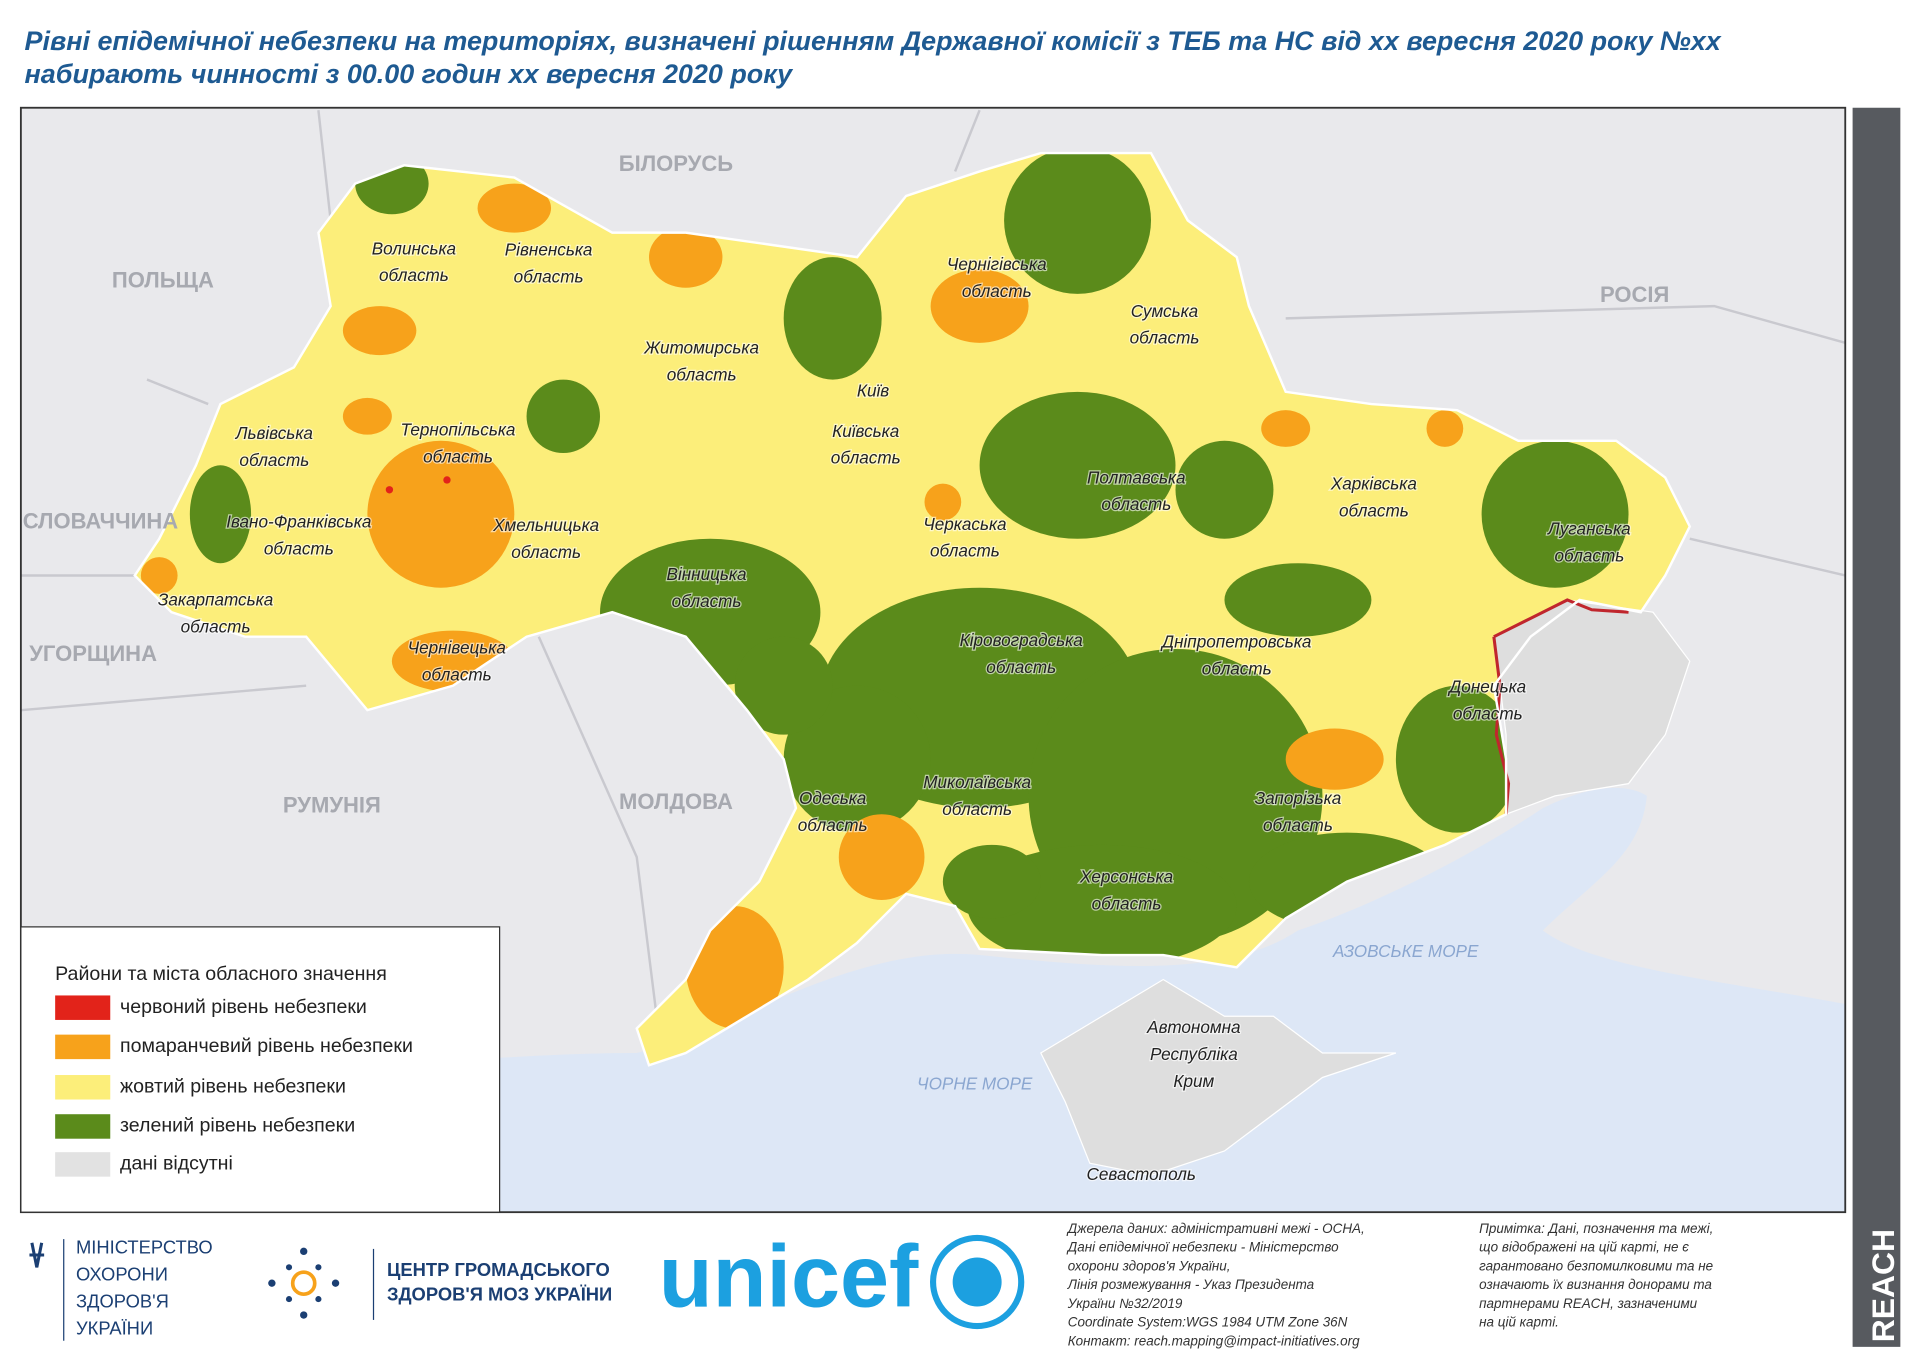 This screenshot has height=1364, width=1920. I want to click on region-label: Черкаська, so click(964, 524).